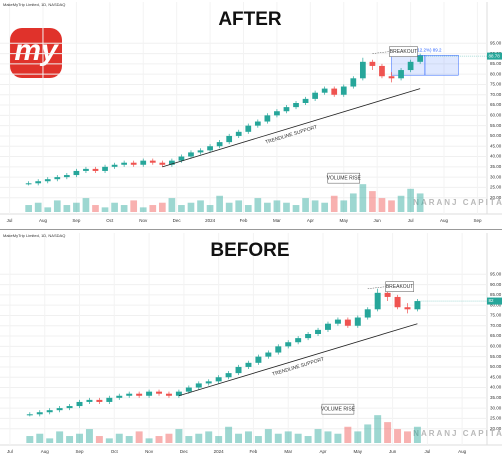 This screenshot has width=502, height=459. I want to click on y-tick-label: 95.00, so click(496, 42).